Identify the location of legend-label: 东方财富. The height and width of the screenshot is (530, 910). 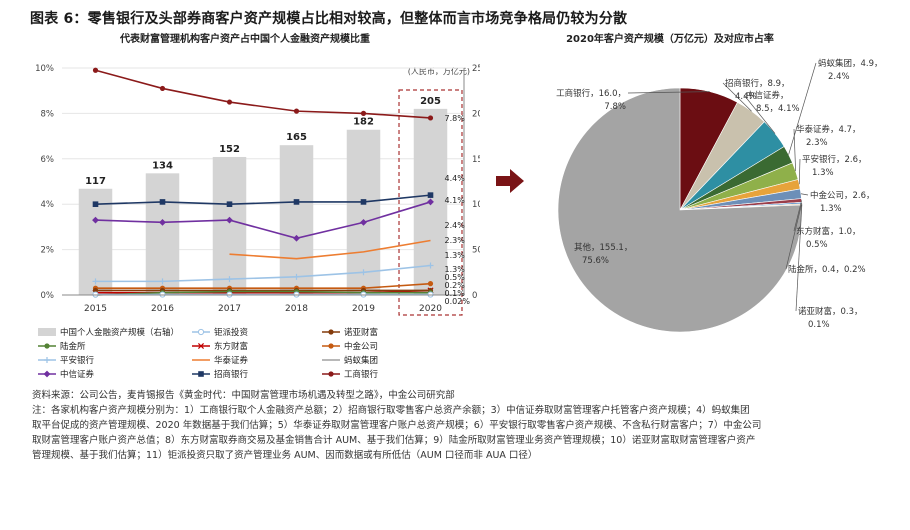
(231, 346).